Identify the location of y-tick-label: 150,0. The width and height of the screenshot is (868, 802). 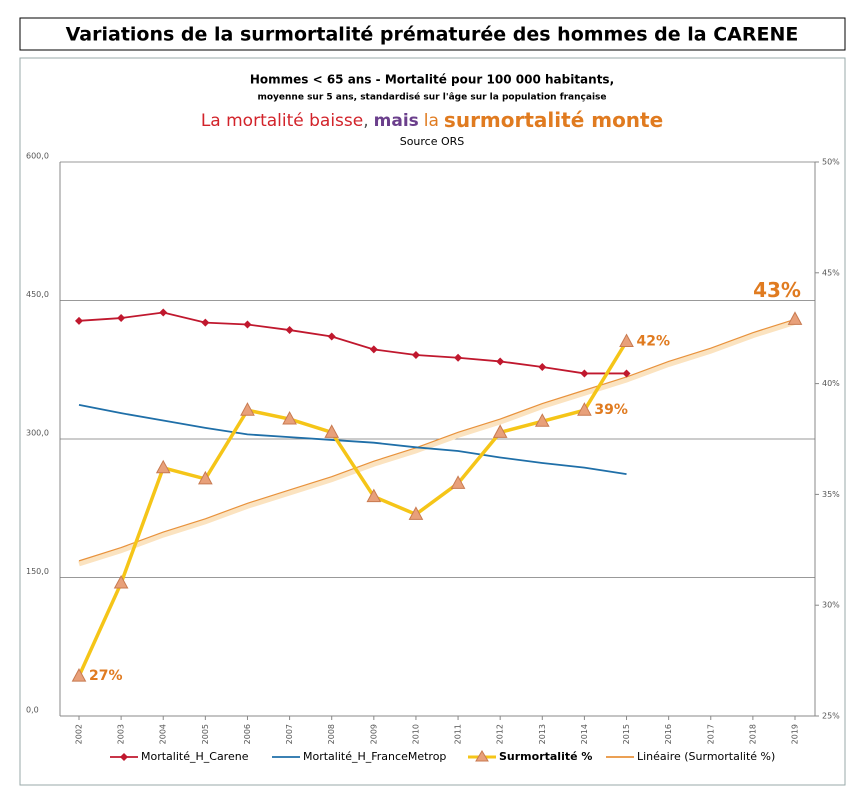
(37, 571).